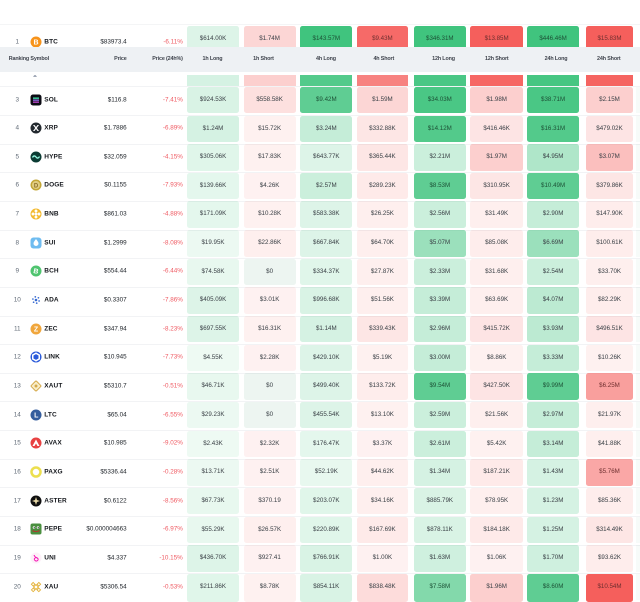 This screenshot has height=602, width=640. What do you see at coordinates (36, 415) in the screenshot?
I see `svg-text: L` at bounding box center [36, 415].